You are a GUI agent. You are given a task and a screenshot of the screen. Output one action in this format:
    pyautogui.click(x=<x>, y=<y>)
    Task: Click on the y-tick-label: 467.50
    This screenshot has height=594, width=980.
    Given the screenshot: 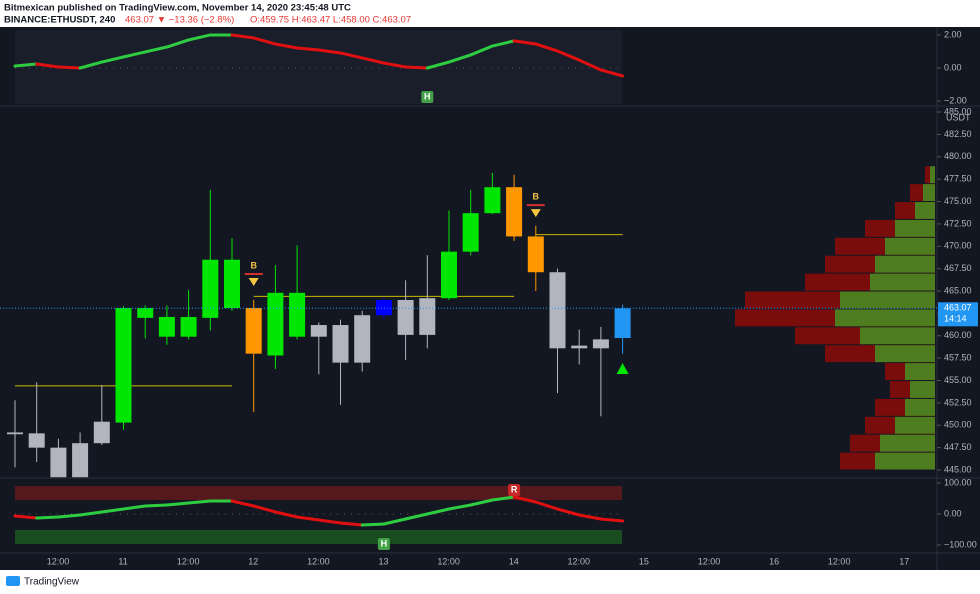 What is the action you would take?
    pyautogui.click(x=958, y=268)
    